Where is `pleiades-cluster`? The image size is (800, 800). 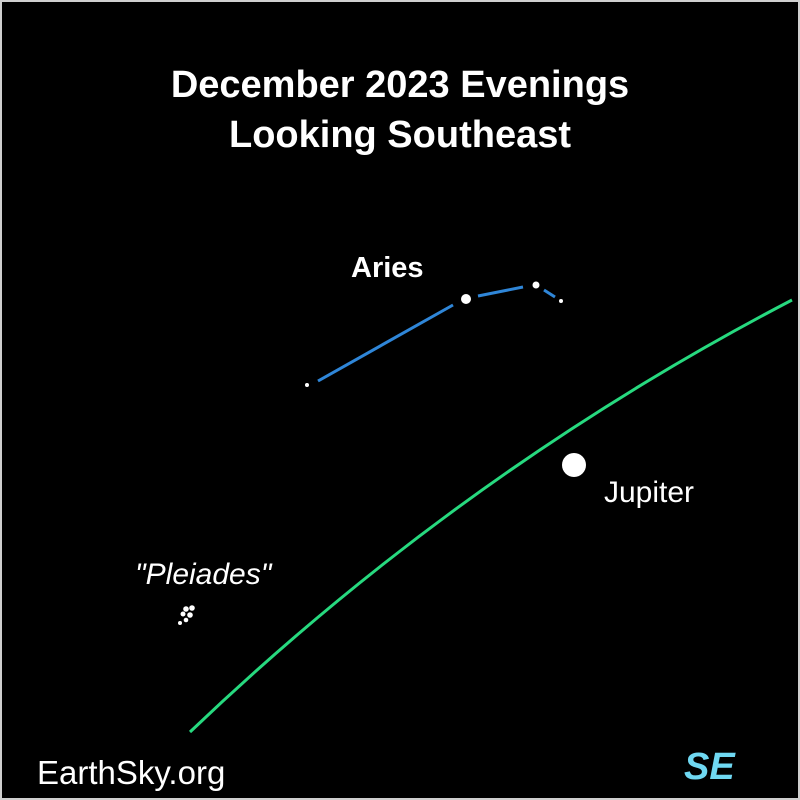
pleiades-cluster is located at coordinates (186, 615).